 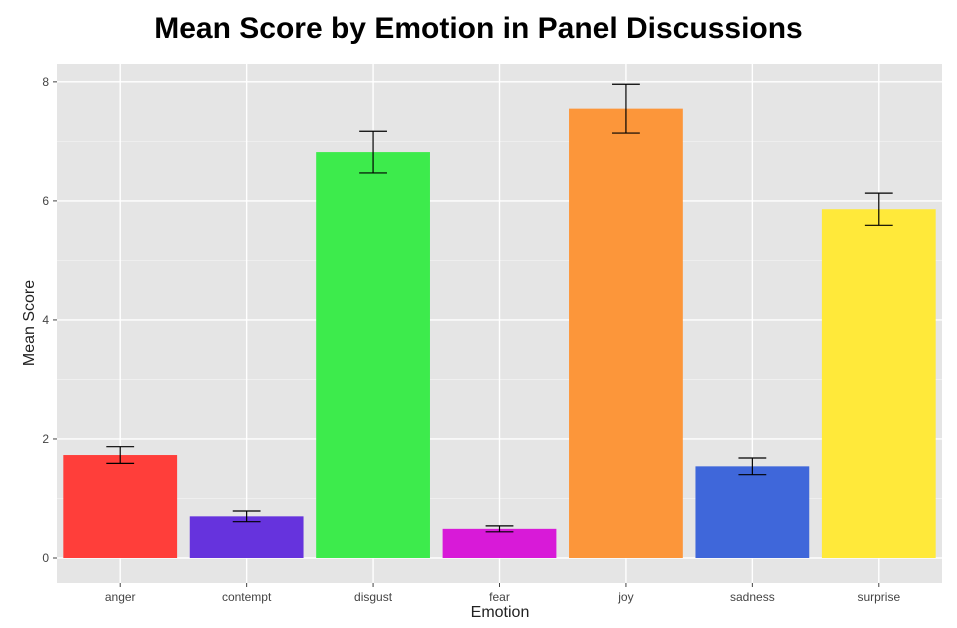 What do you see at coordinates (45, 320) in the screenshot?
I see `y-tick-label: 4` at bounding box center [45, 320].